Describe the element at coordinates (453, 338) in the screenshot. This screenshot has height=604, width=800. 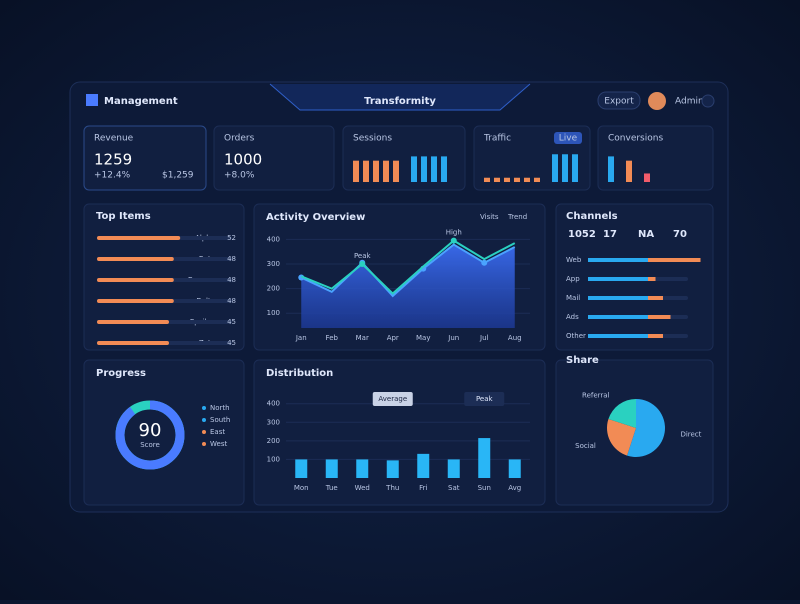
I see `x-tick-label: Jun` at that location.